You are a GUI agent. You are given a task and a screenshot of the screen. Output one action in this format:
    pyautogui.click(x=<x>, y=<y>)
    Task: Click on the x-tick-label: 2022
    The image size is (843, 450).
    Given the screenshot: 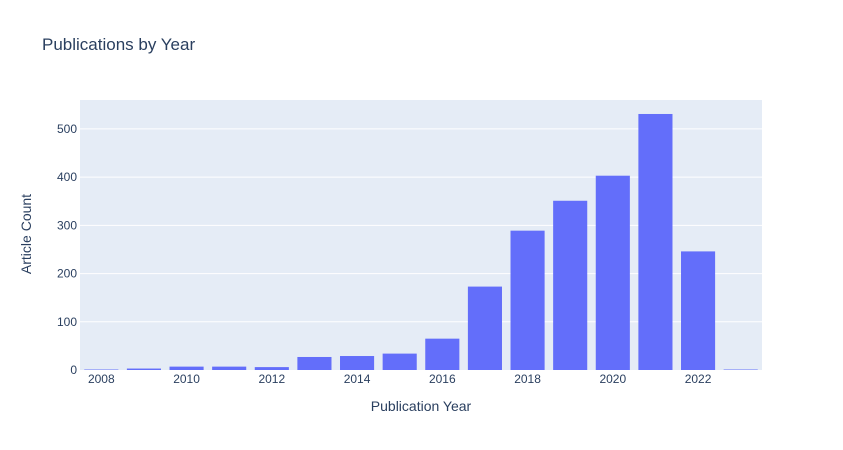 What is the action you would take?
    pyautogui.click(x=698, y=379)
    